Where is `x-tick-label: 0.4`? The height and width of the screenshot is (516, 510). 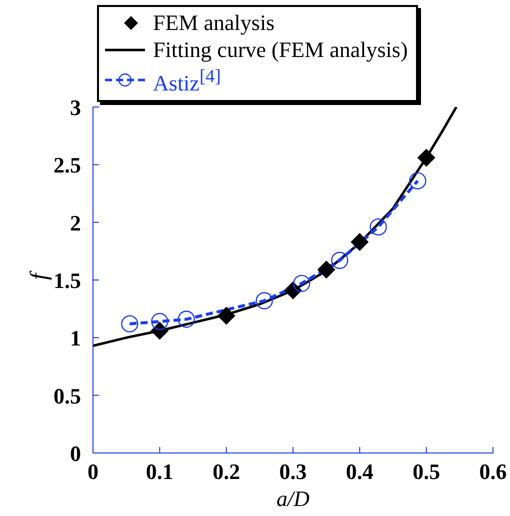 x-tick-label: 0.4 is located at coordinates (360, 471).